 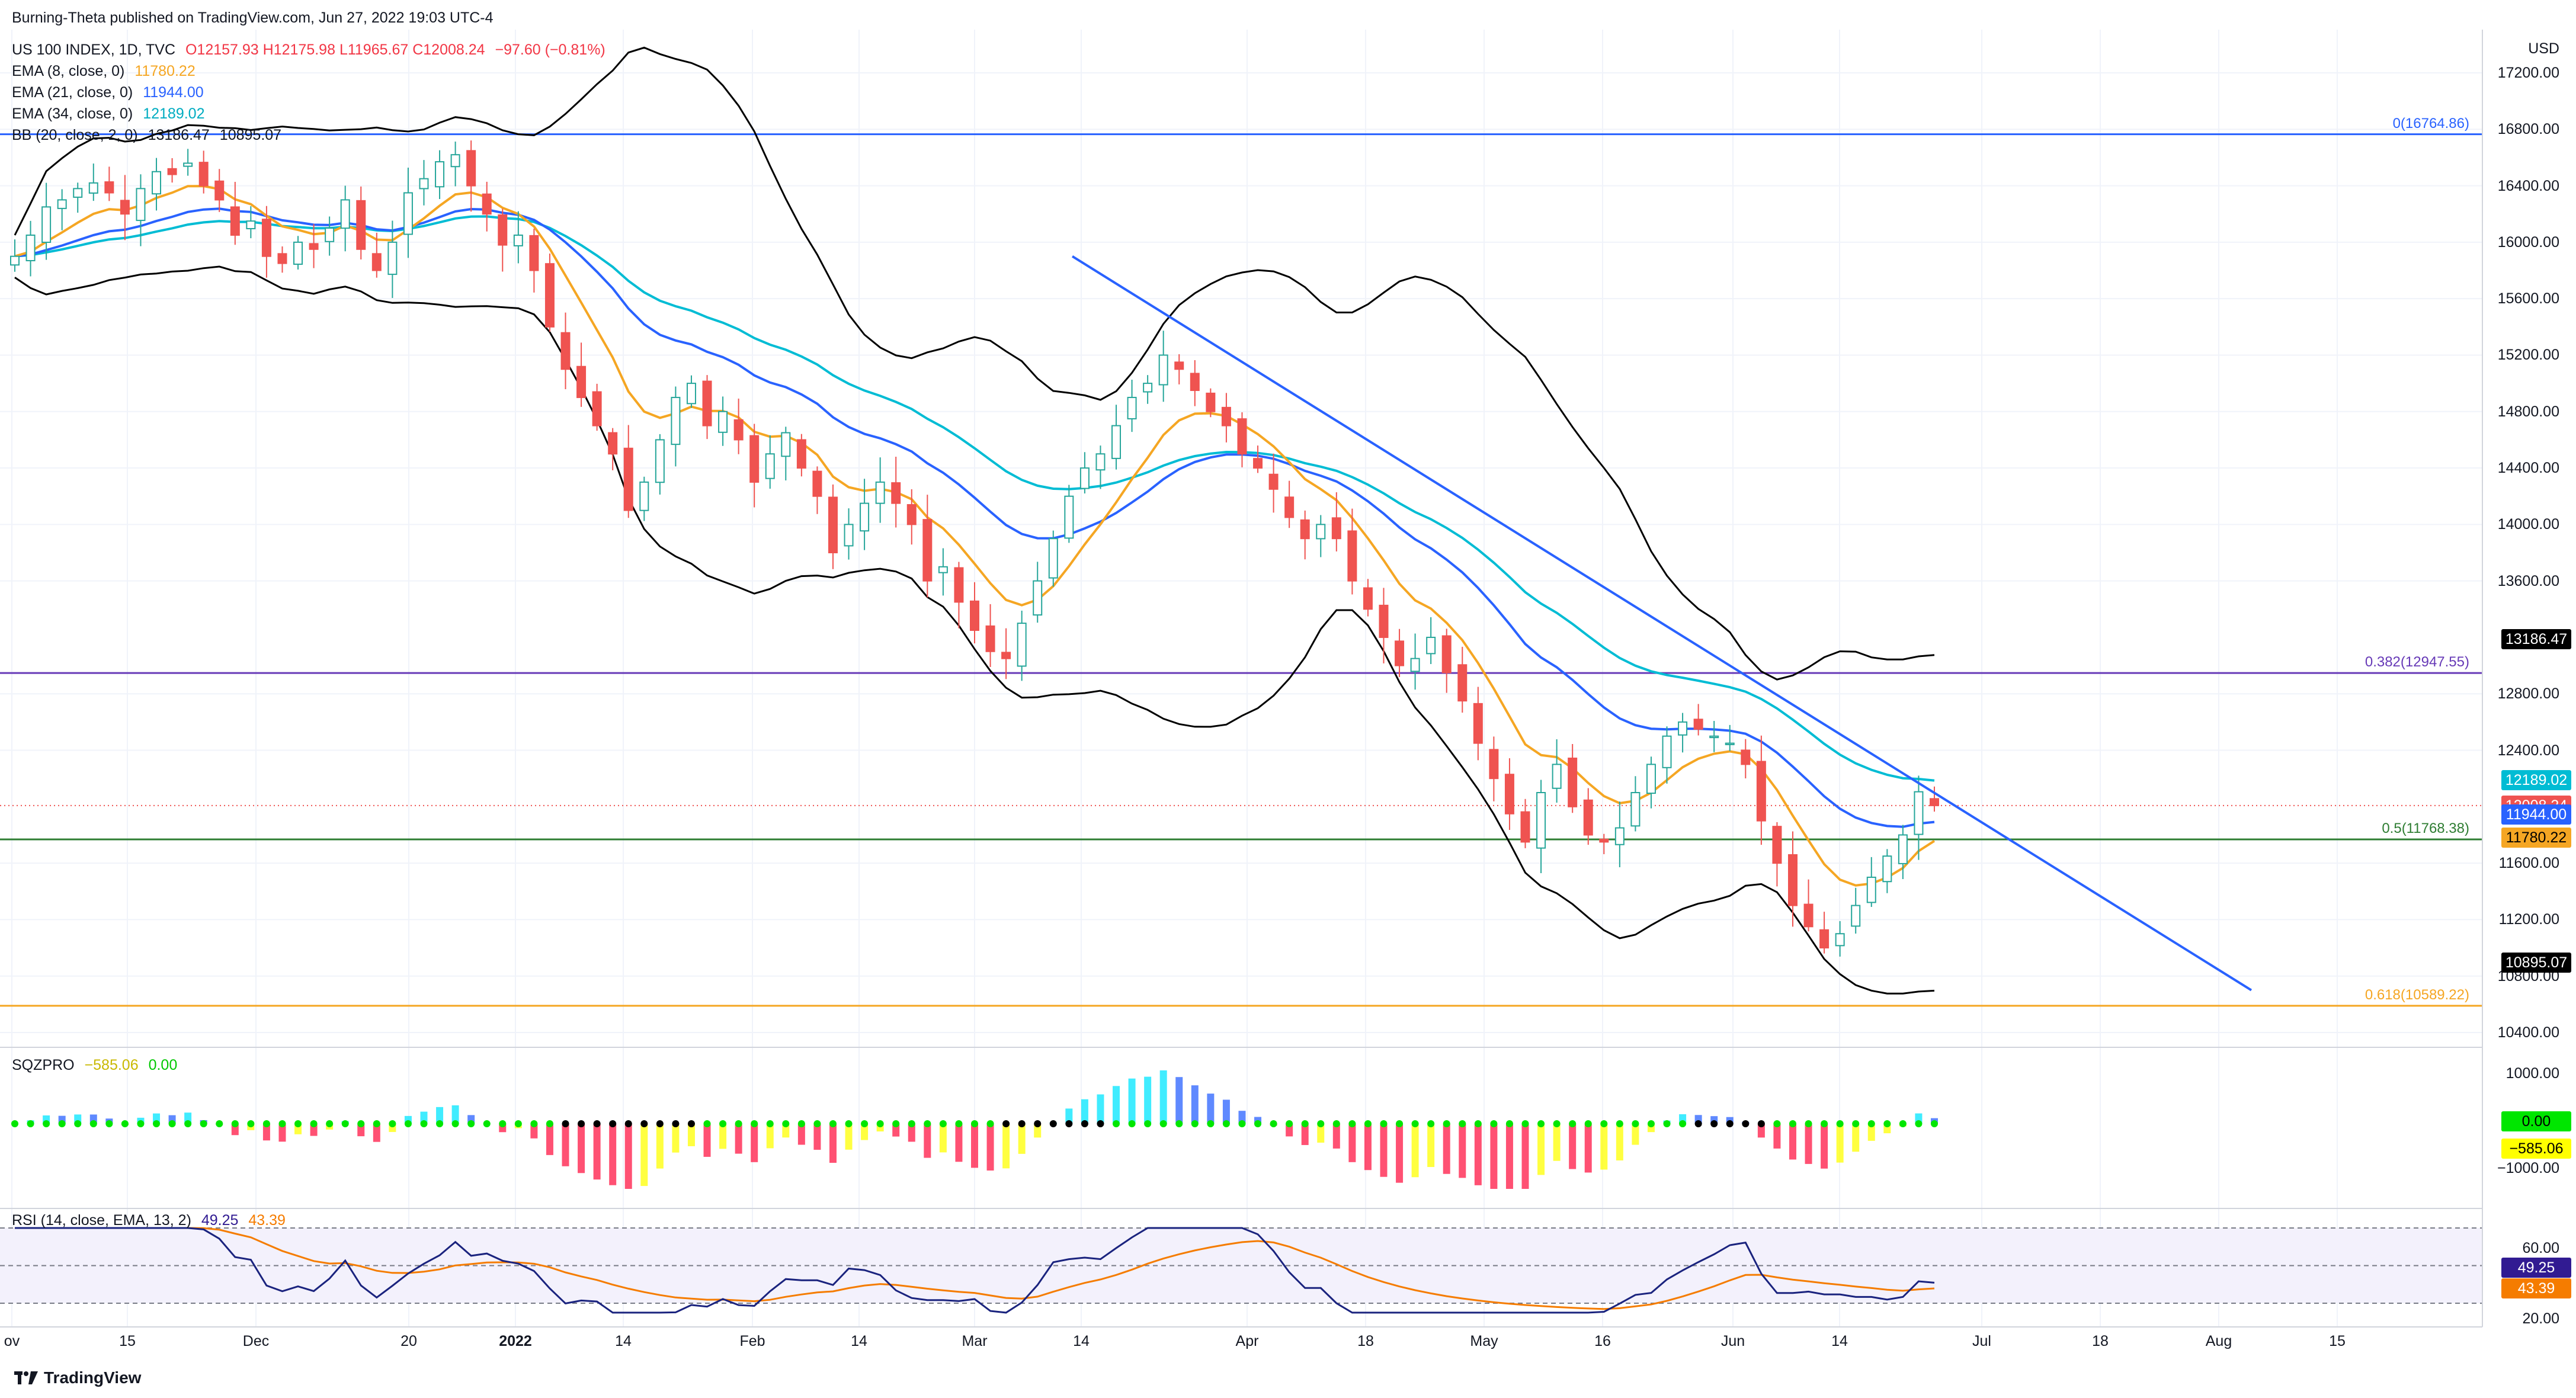 What do you see at coordinates (2528, 864) in the screenshot?
I see `price-tick: 11600.00` at bounding box center [2528, 864].